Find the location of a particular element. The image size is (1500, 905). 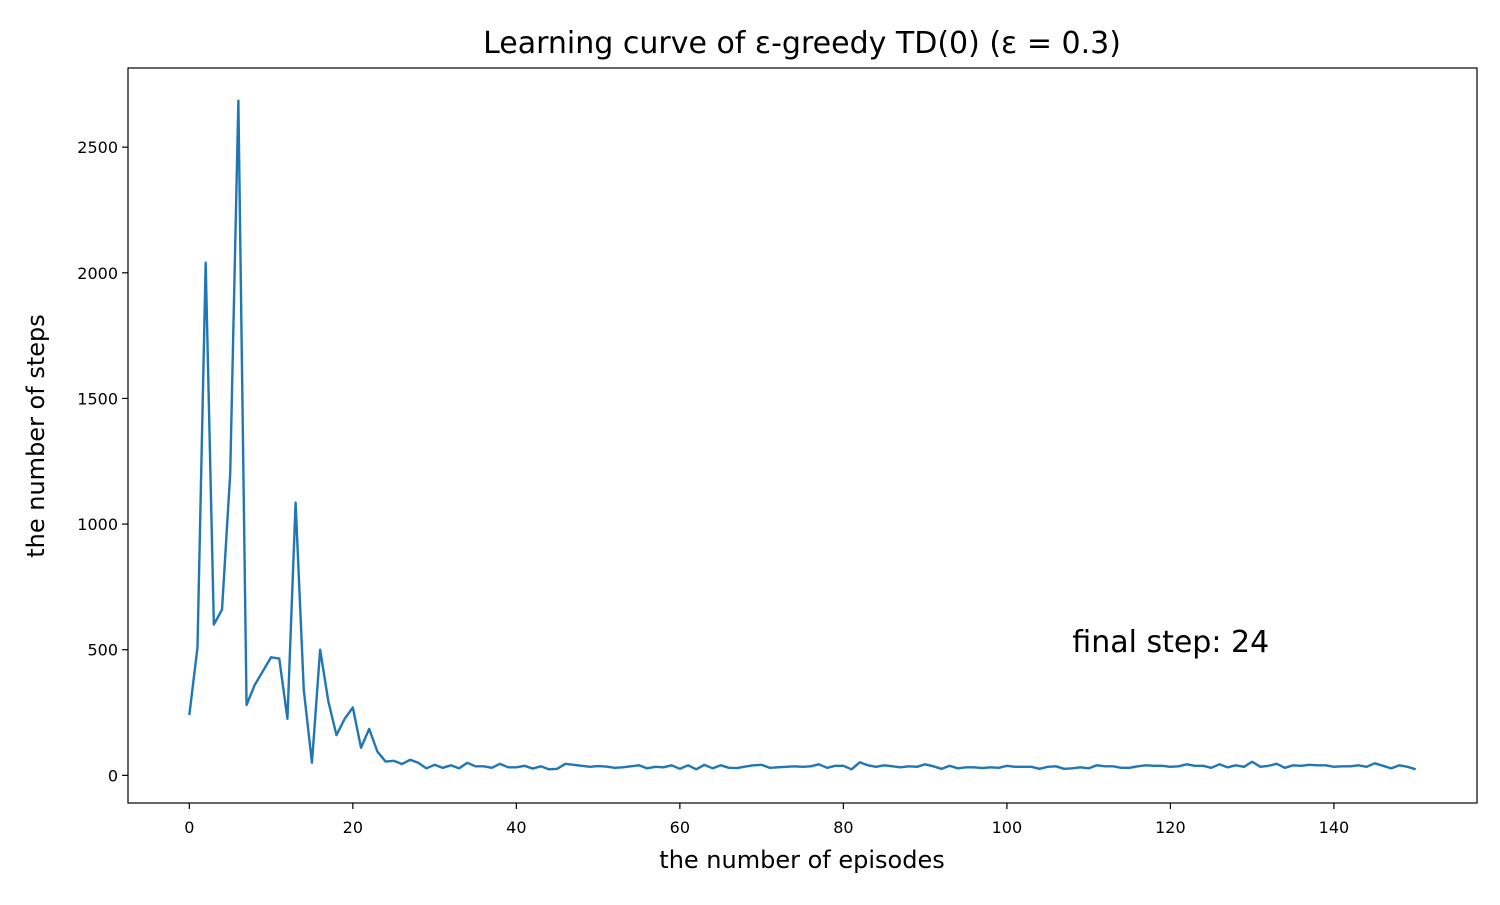

x-axis-ticks: 0 20 40 60 80 100 120 140 is located at coordinates (766, 820).